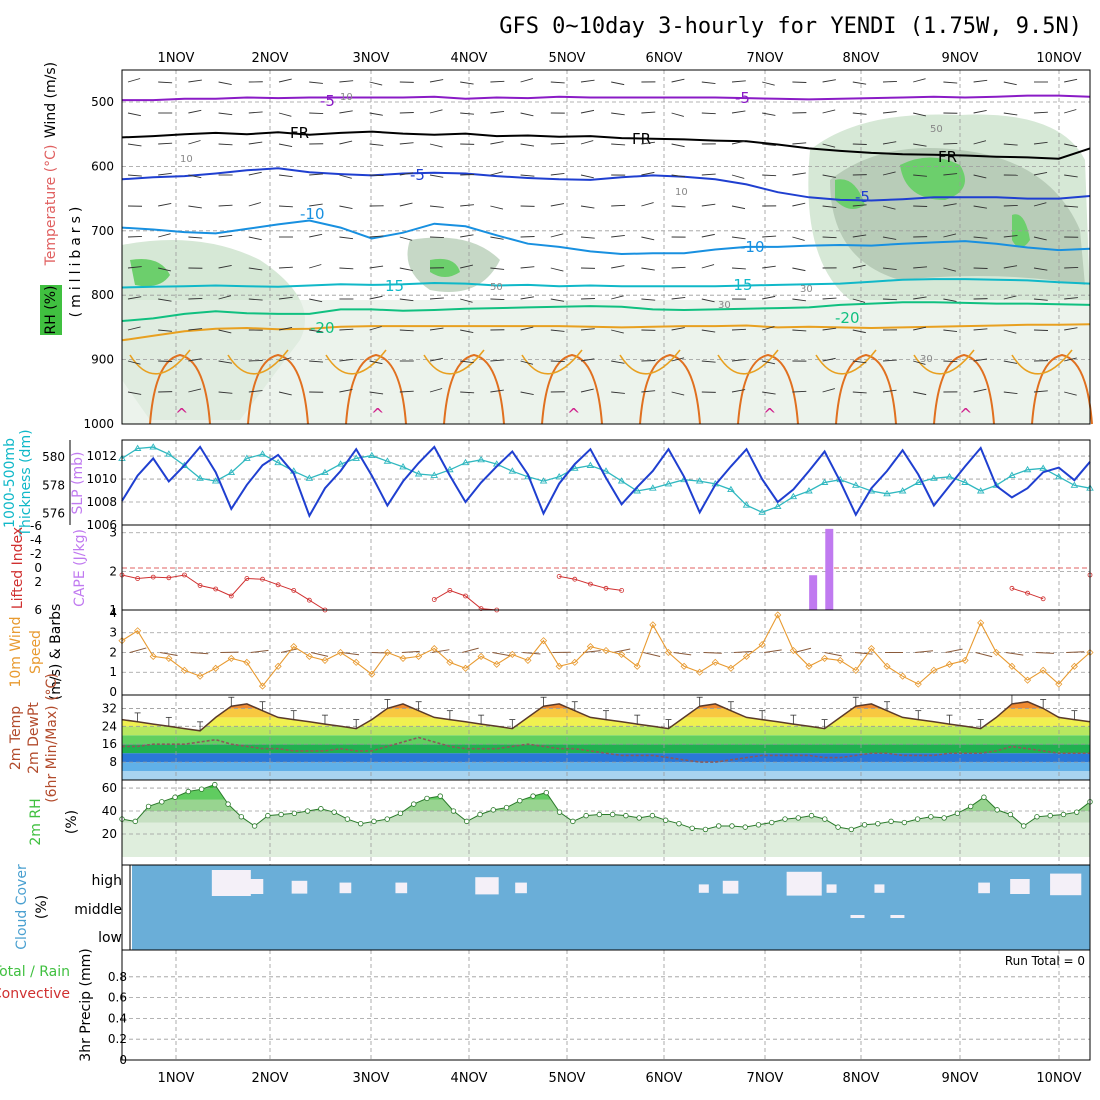 The height and width of the screenshot is (1100, 1100). What do you see at coordinates (606, 480) in the screenshot?
I see `thickness-line` at bounding box center [606, 480].